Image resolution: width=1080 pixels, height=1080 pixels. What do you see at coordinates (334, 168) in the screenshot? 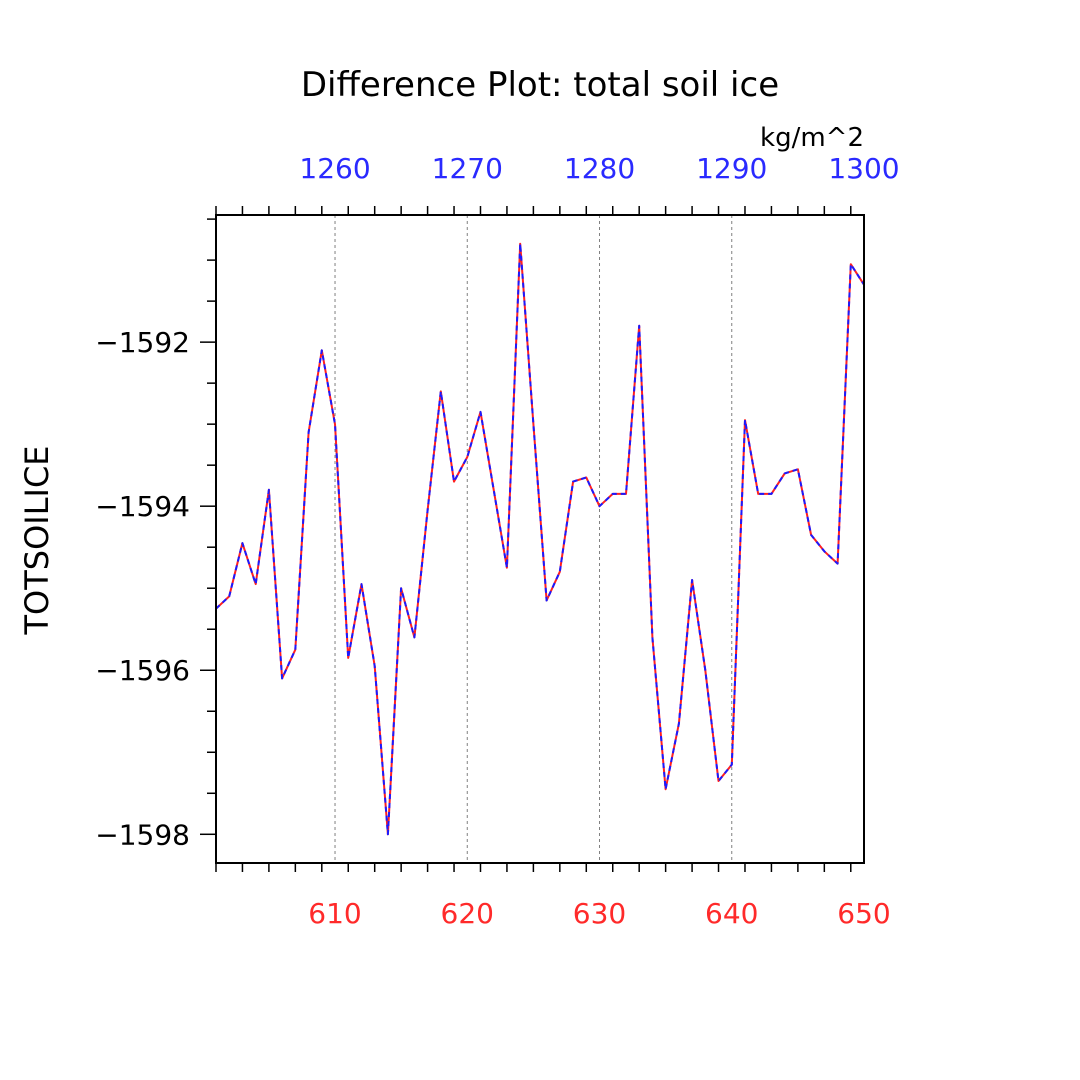
I see `top-tick-label: 1260` at bounding box center [334, 168].